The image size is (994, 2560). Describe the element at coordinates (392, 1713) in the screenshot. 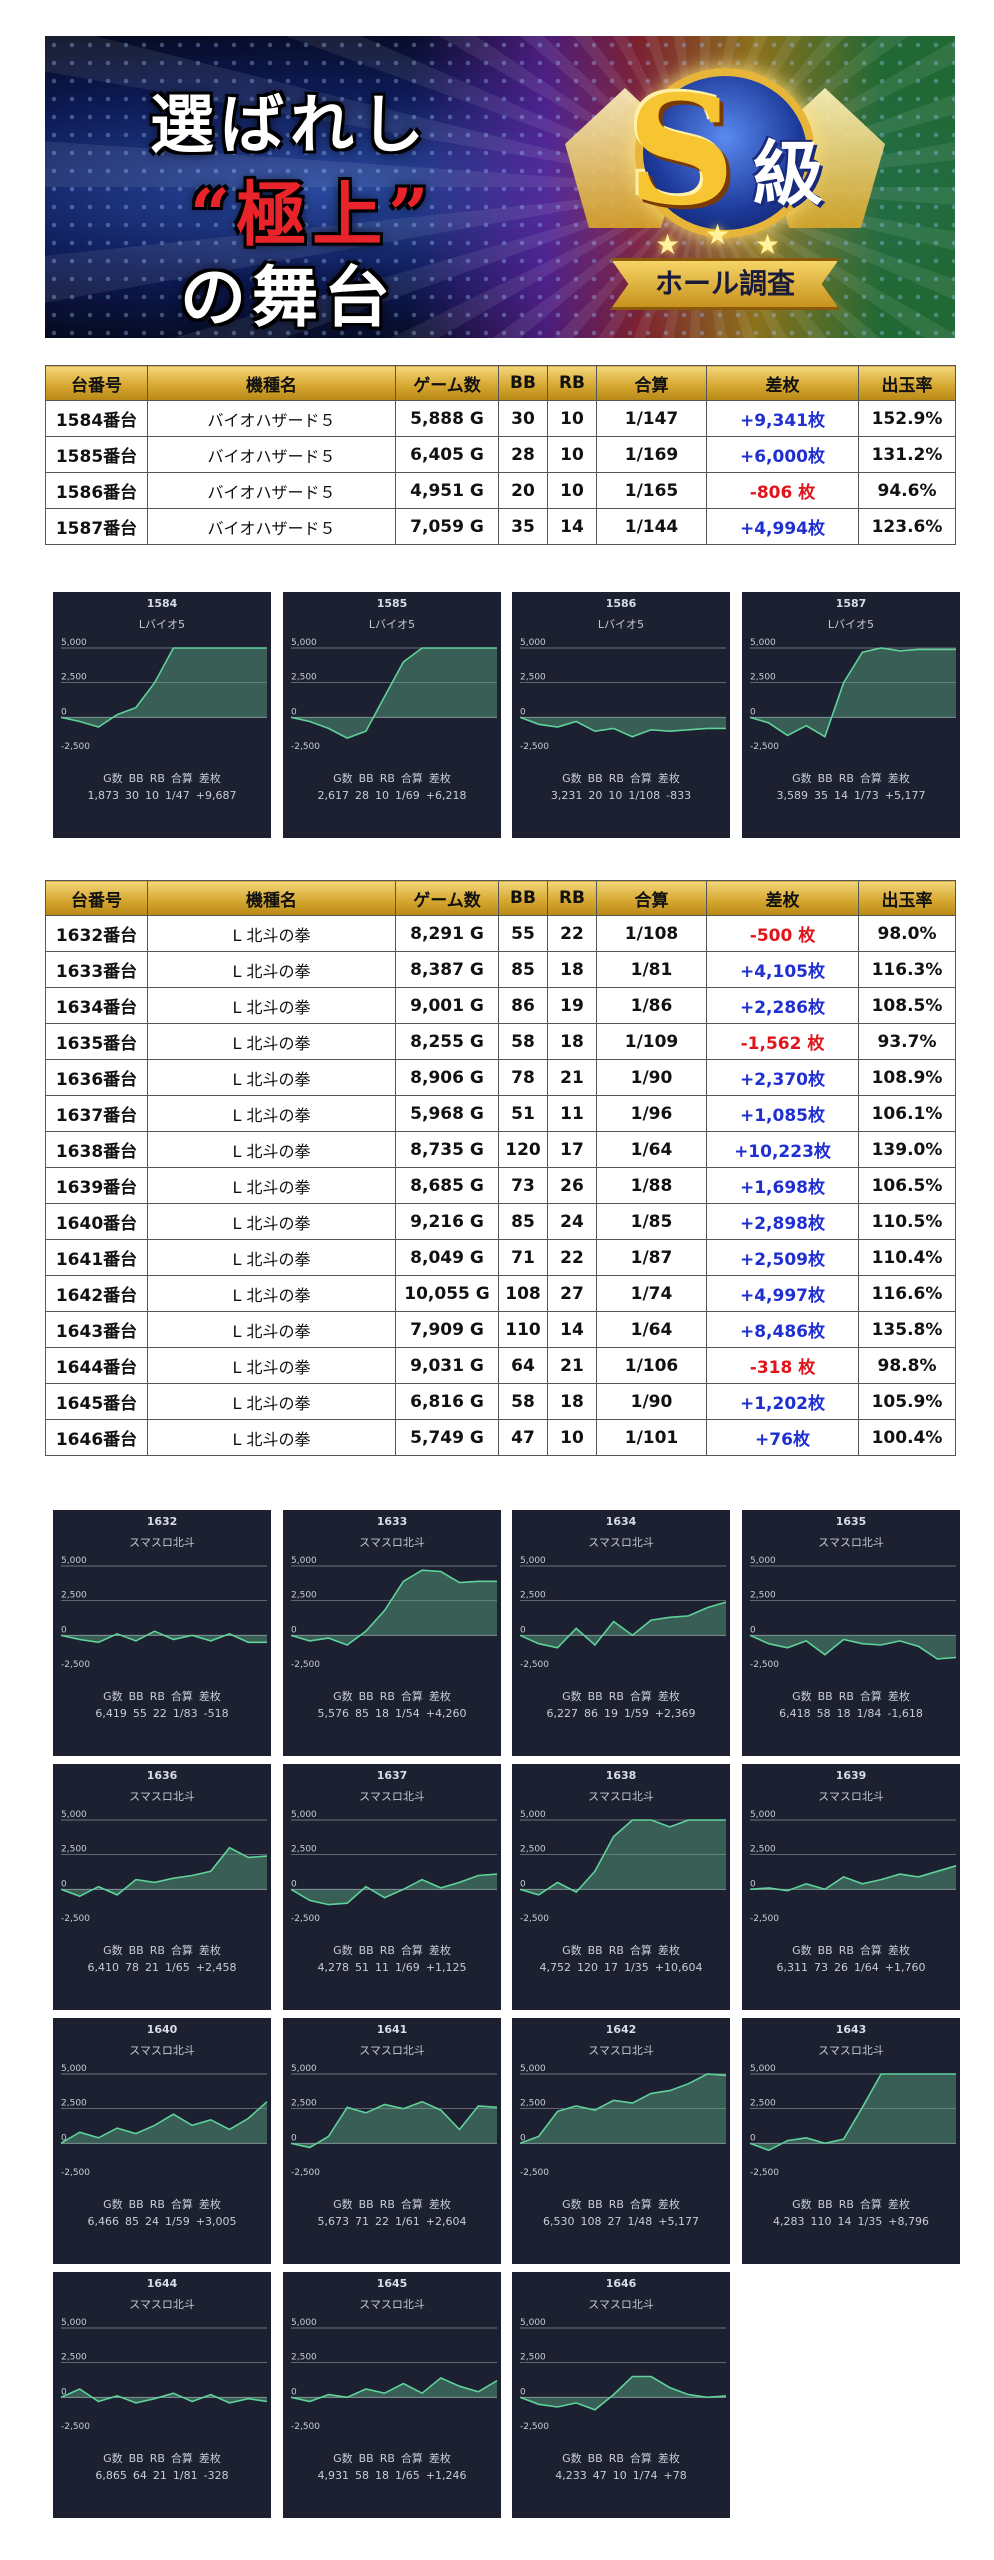

I see `stats-values: 5,576 85 18 1/54 +4,260` at that location.